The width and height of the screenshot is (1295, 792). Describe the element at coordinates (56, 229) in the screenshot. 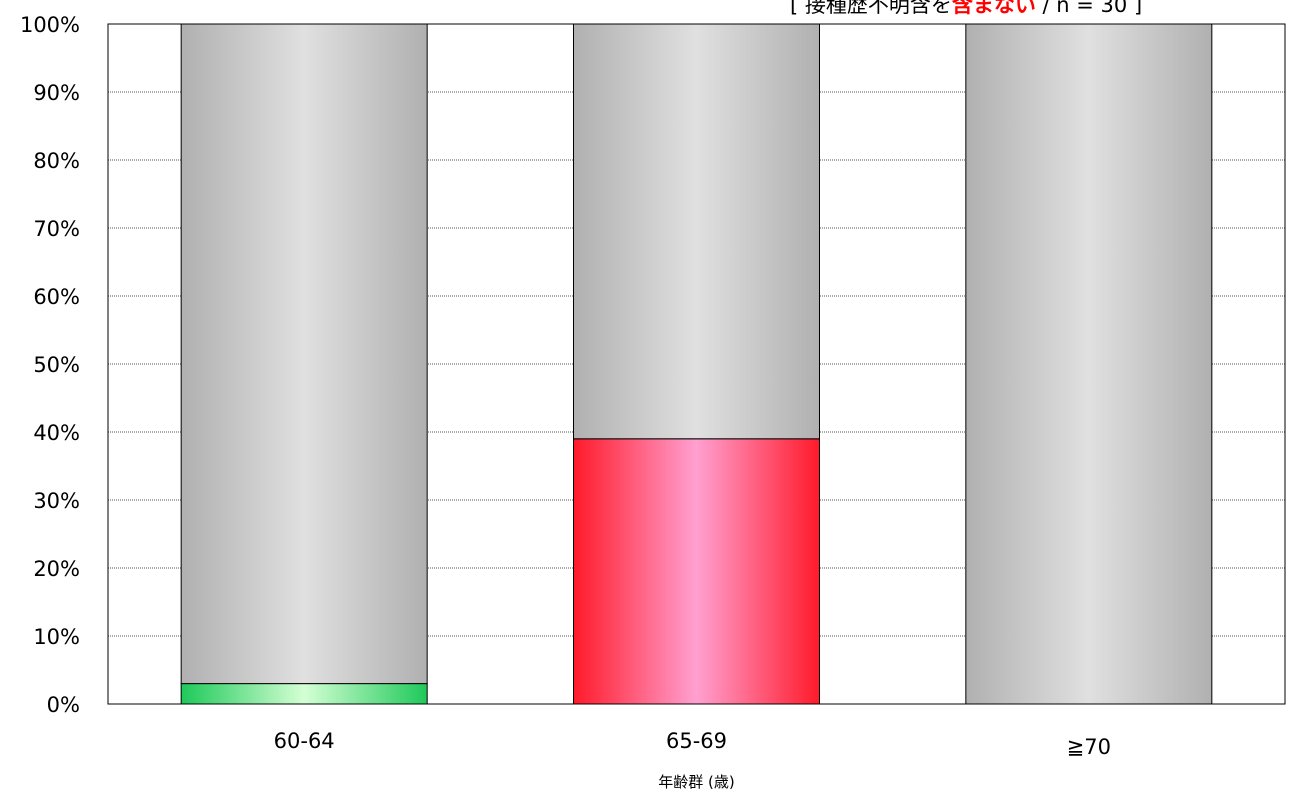

I see `y-tick-label: 70%` at that location.